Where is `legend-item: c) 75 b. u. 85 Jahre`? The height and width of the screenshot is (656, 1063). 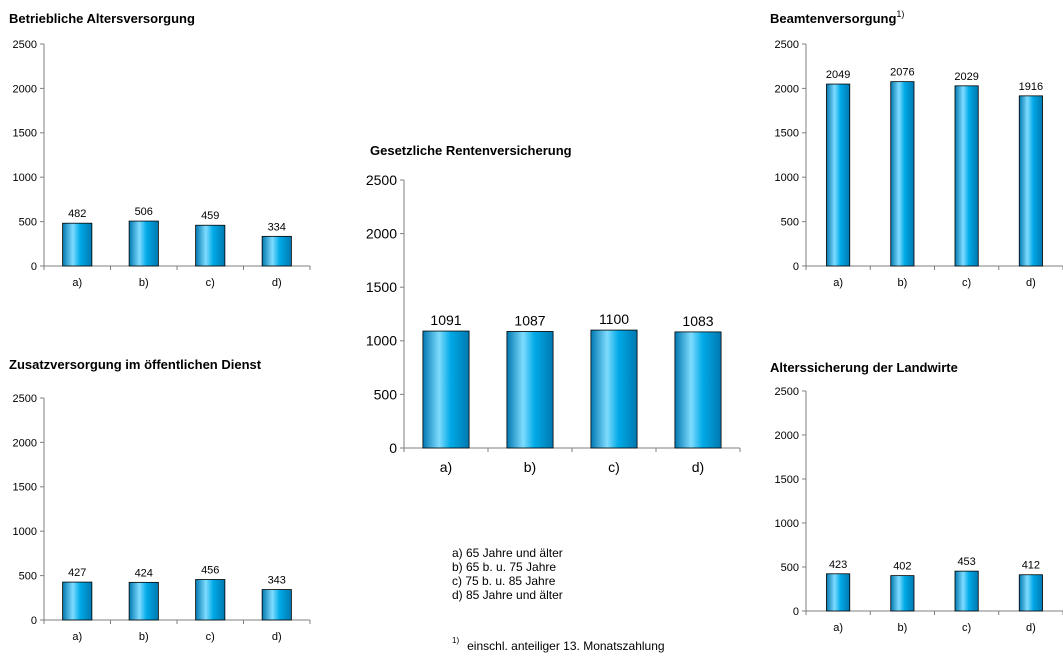
legend-item: c) 75 b. u. 85 Jahre is located at coordinates (504, 581).